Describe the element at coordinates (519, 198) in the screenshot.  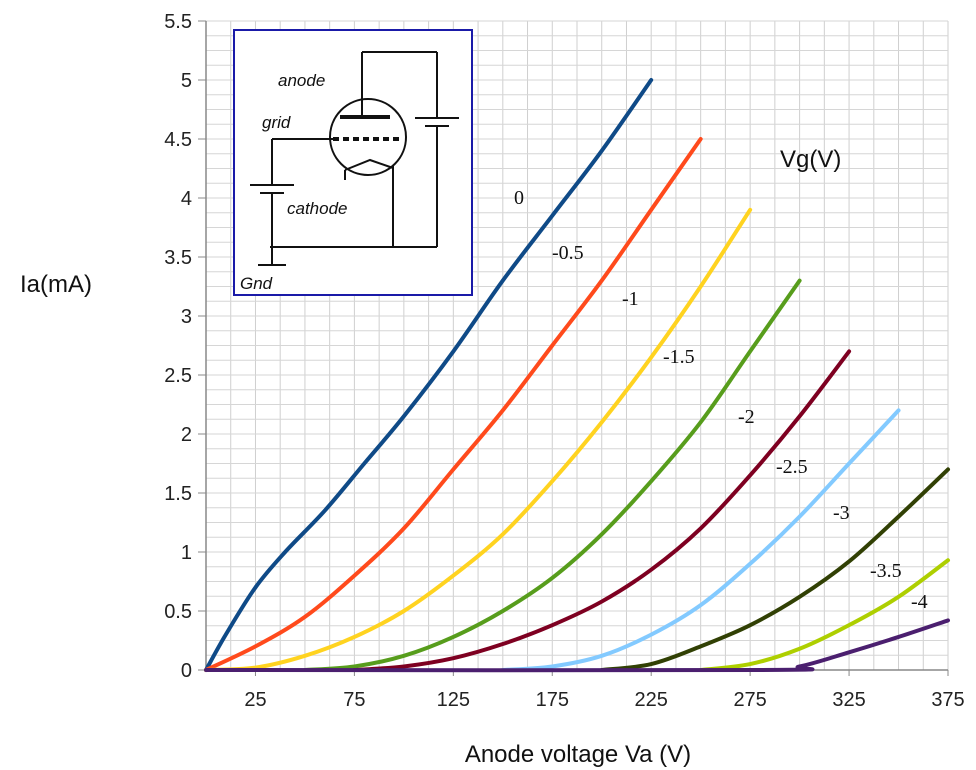
I see `curve-label-vg-0: 0` at that location.